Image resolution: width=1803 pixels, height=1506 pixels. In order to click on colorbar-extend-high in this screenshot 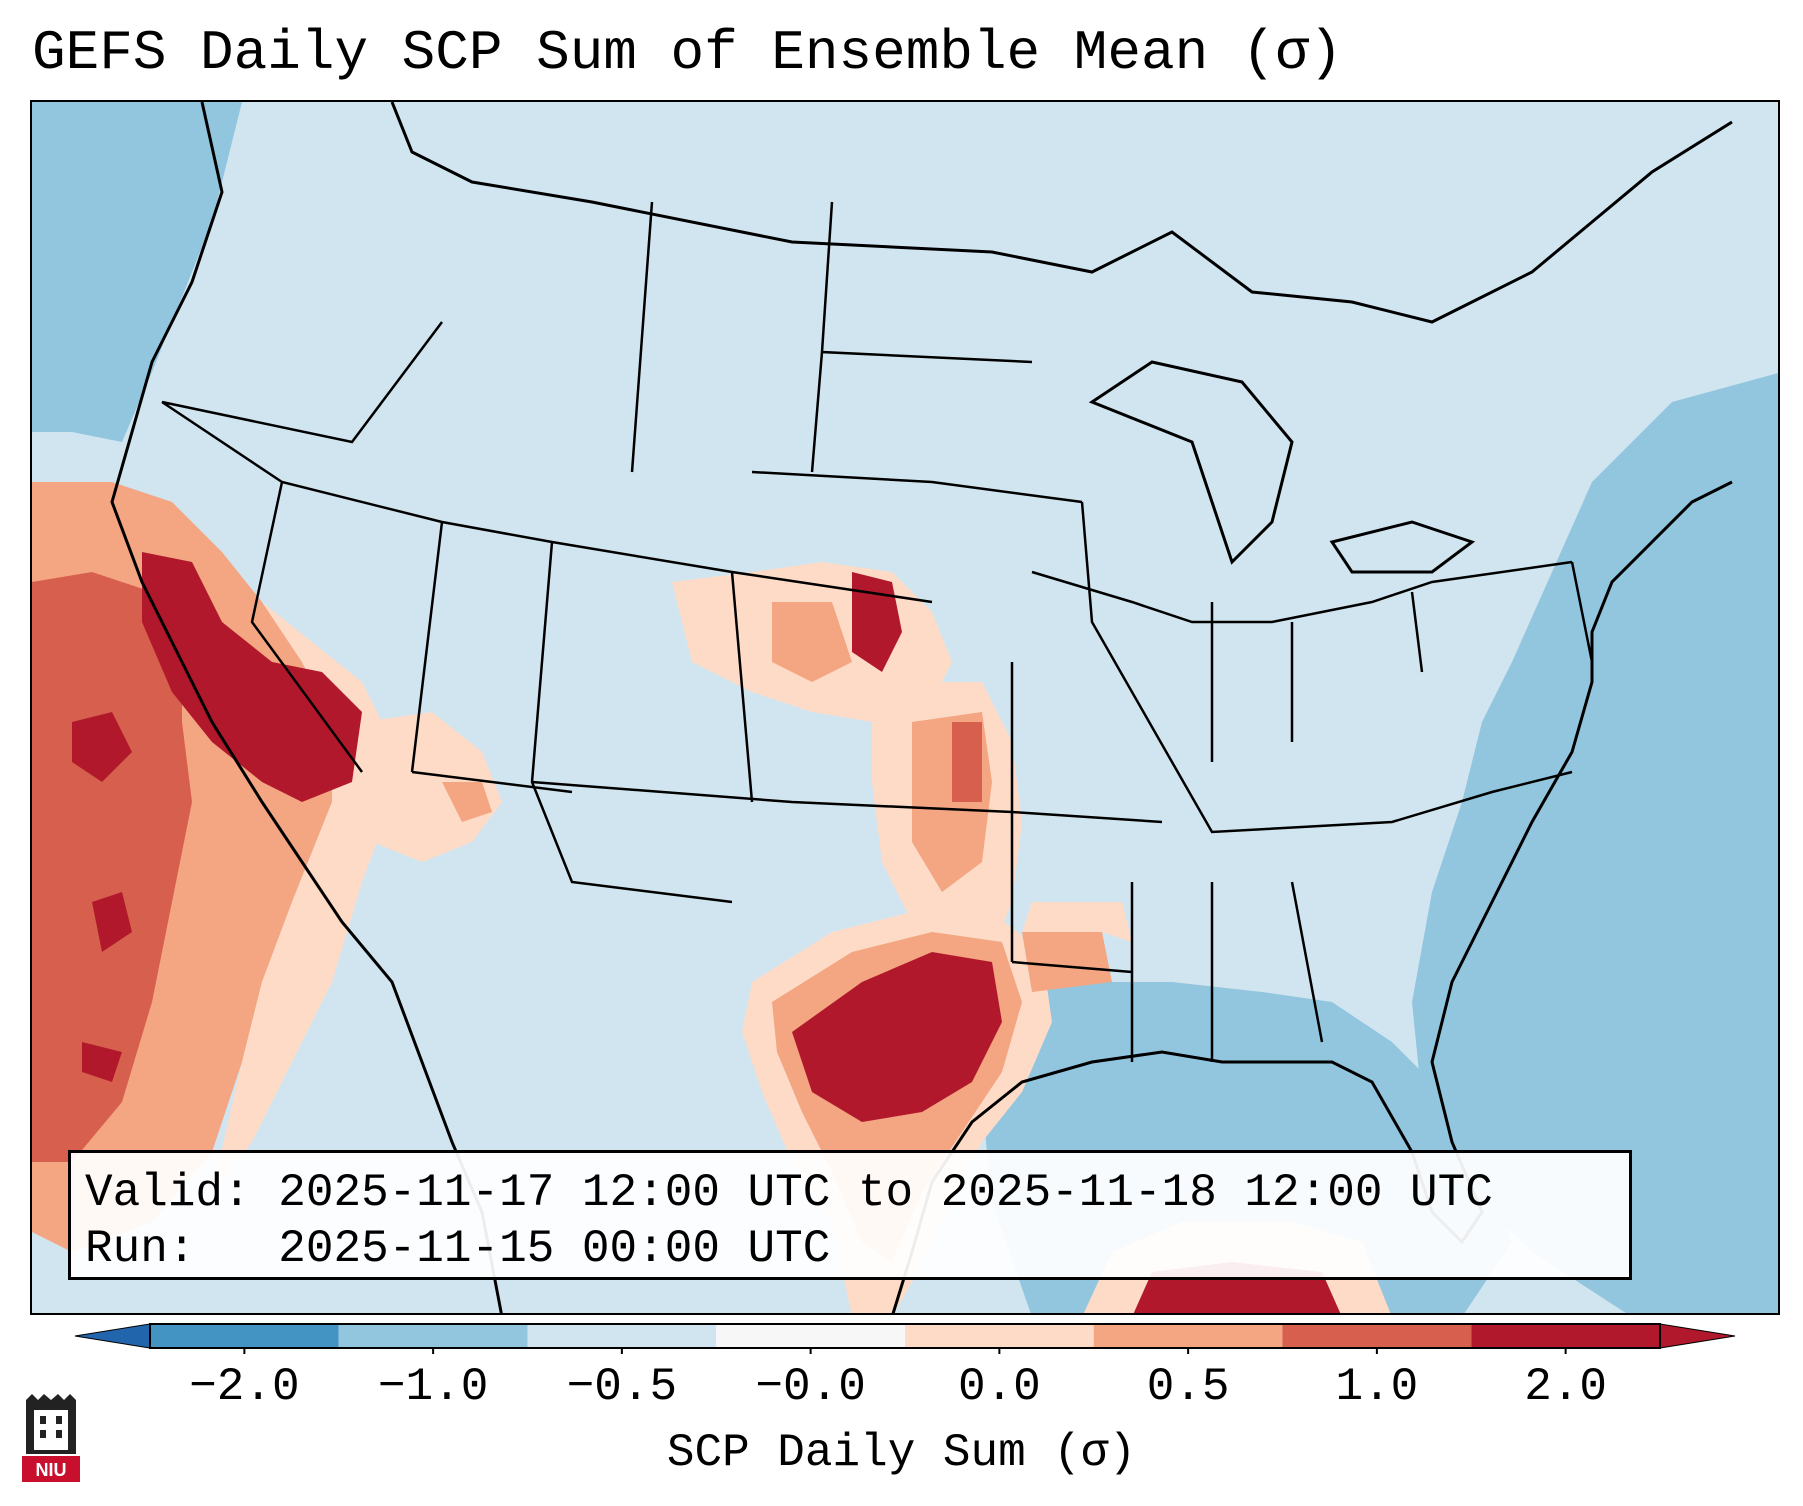, I will do `click(1697, 1336)`.